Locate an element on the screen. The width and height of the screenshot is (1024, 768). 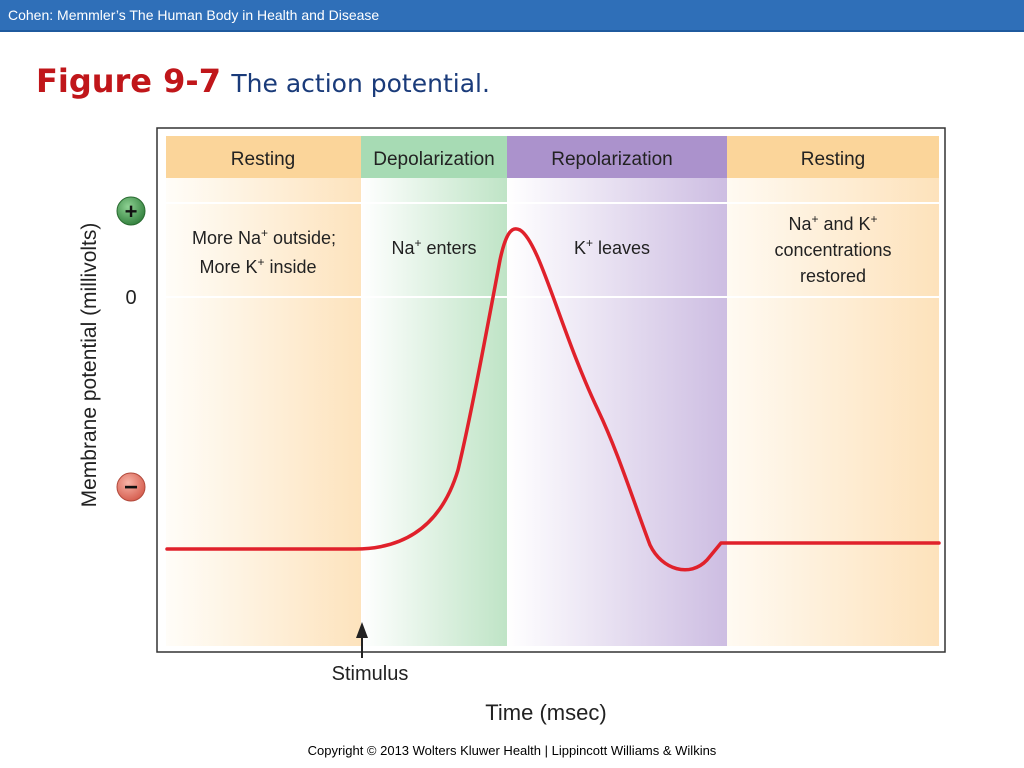
note-resting-2-line2: concentrations is located at coordinates (832, 250).